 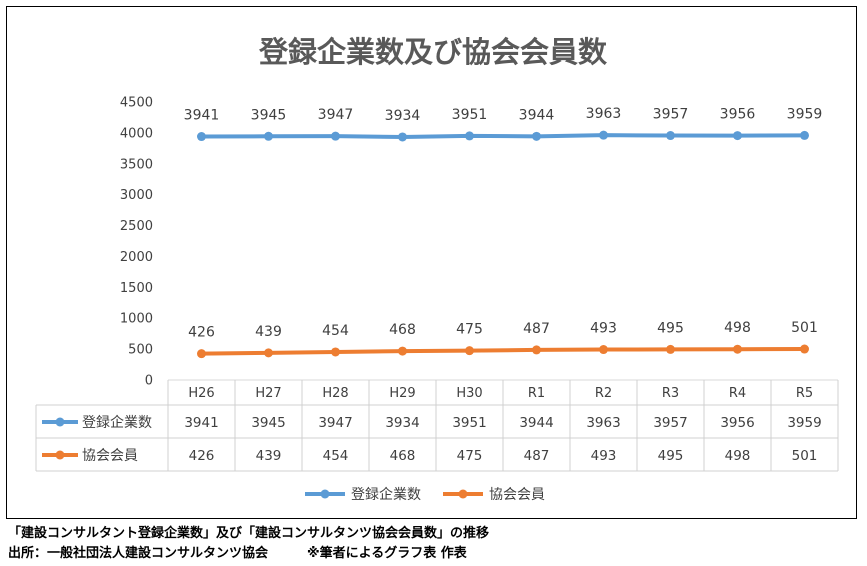 I want to click on table-cell: 3959, so click(x=804, y=423).